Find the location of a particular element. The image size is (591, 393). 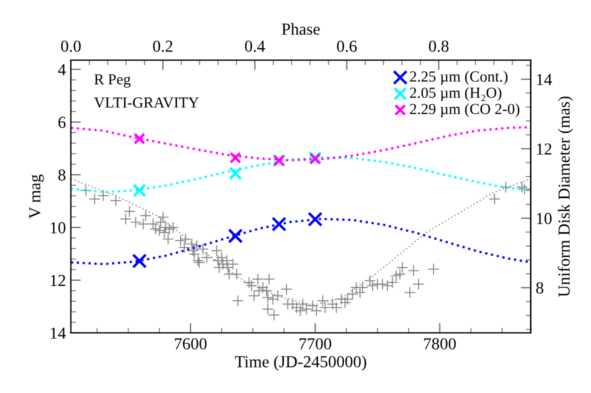

y-tick-label: 4 is located at coordinates (62, 70).